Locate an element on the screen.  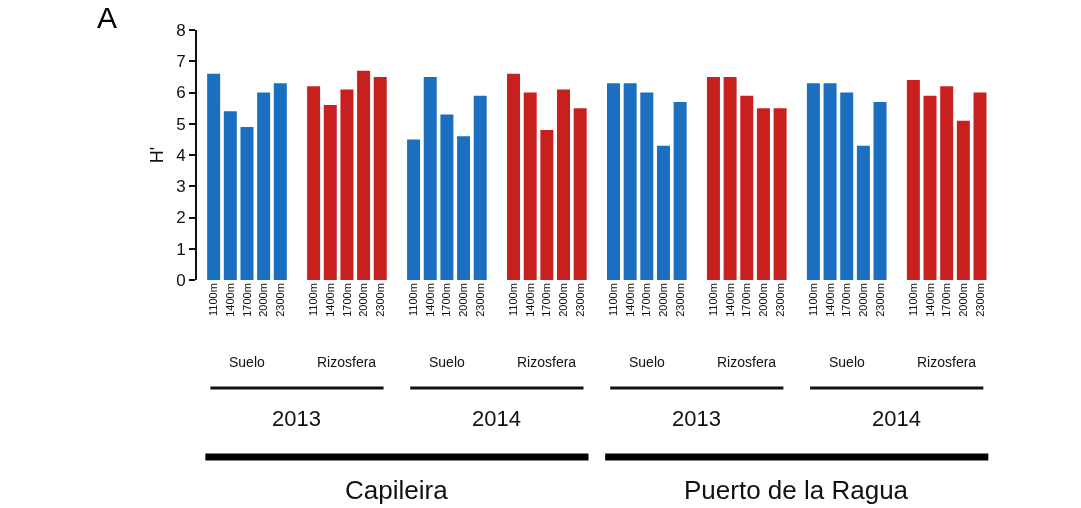
text: Capileira is located at coordinates (397, 490).